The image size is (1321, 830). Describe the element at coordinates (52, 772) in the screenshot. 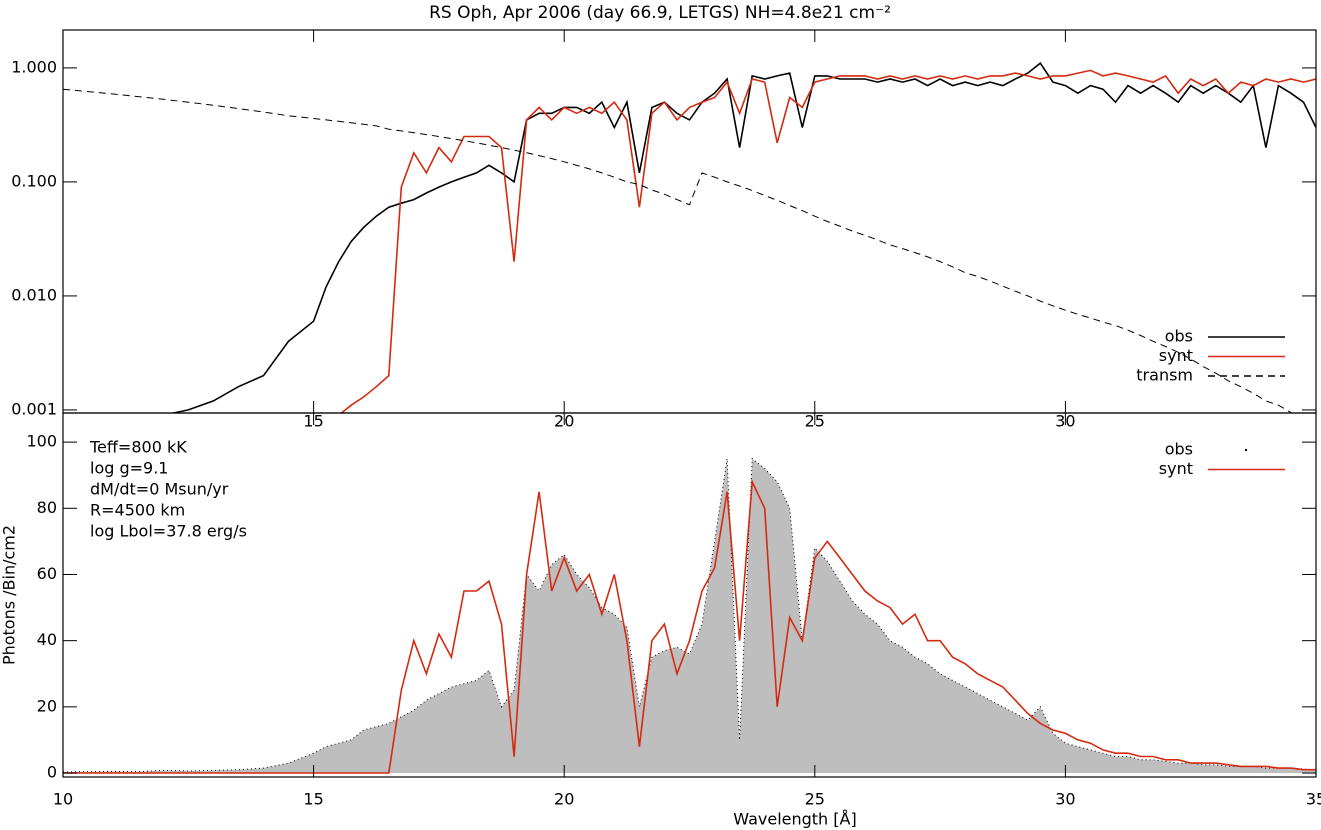

I see `y-tick-label: 0` at that location.